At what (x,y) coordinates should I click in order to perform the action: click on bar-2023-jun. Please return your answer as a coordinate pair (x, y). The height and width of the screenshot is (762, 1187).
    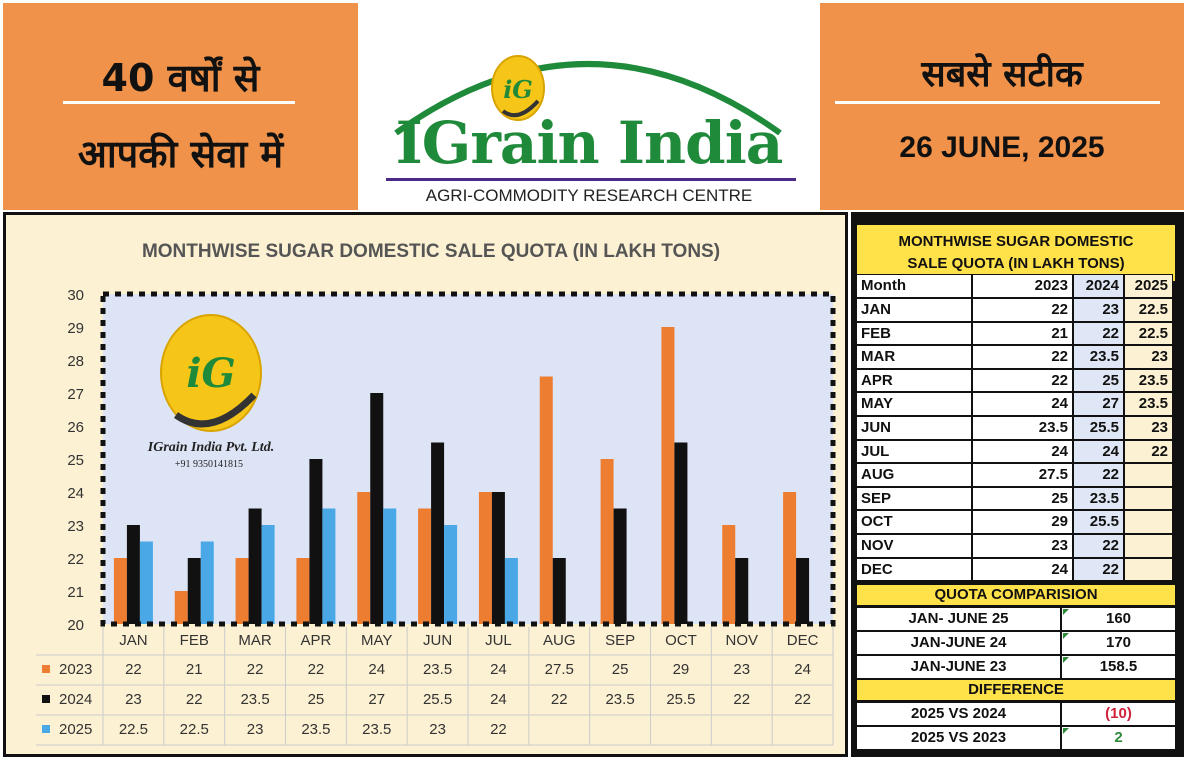
    Looking at the image, I should click on (425, 566).